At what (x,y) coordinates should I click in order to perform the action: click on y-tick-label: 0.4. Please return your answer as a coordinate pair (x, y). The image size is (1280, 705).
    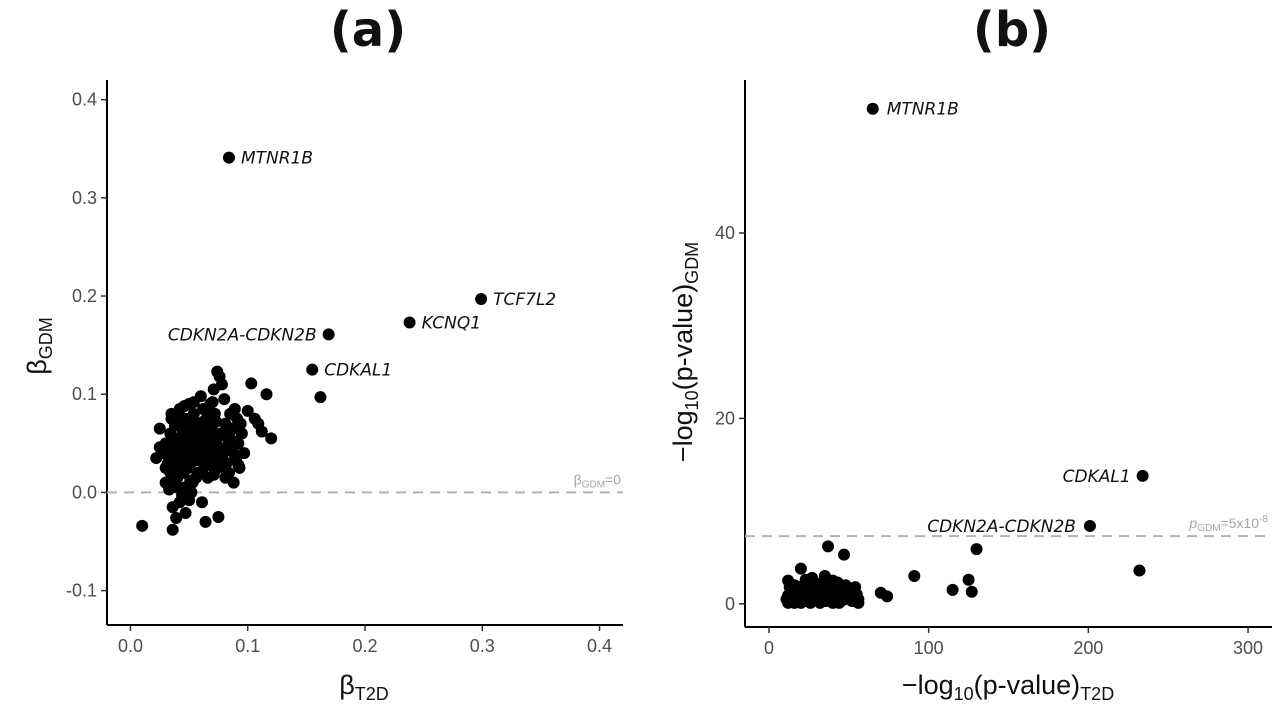
    Looking at the image, I should click on (84, 100).